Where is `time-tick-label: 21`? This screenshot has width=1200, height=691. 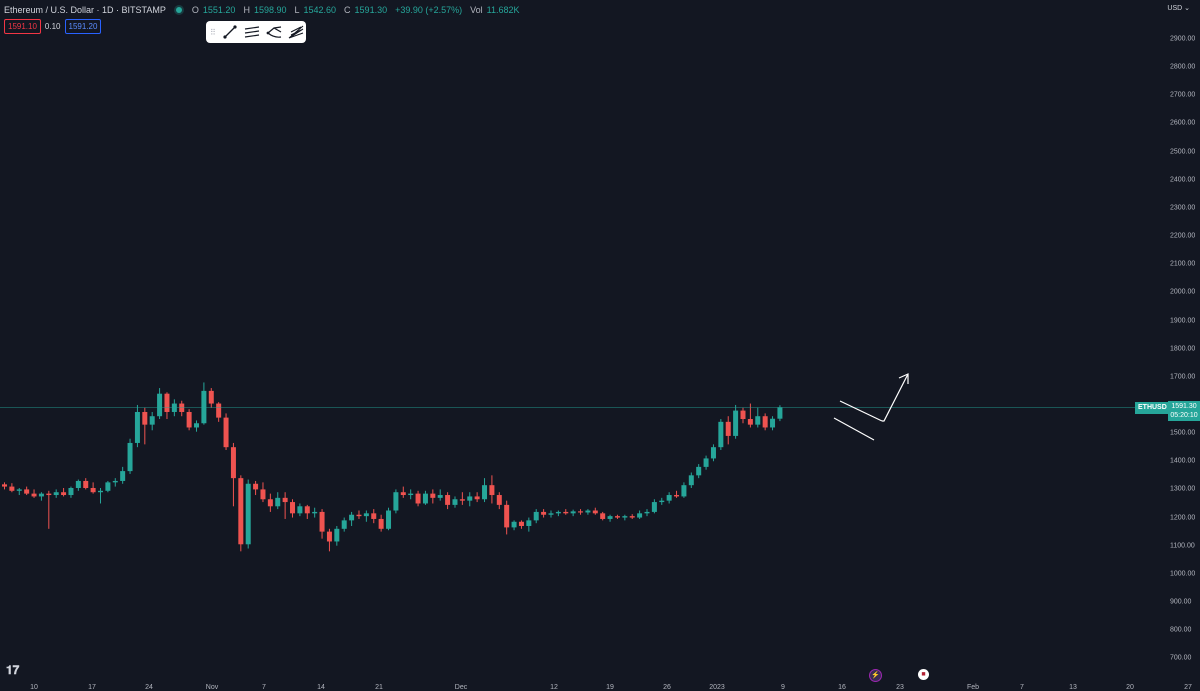
time-tick-label: 21 is located at coordinates (379, 687).